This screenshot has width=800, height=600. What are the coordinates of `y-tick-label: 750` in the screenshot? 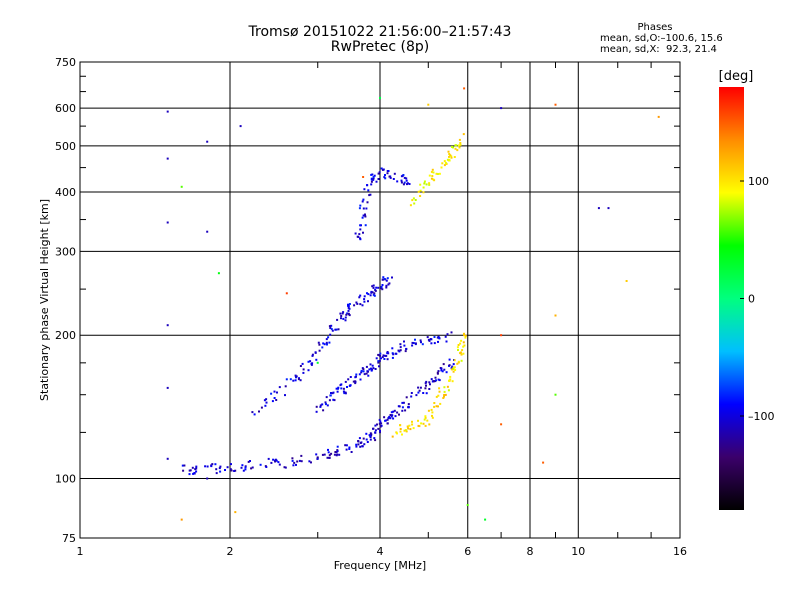 It's located at (65, 62).